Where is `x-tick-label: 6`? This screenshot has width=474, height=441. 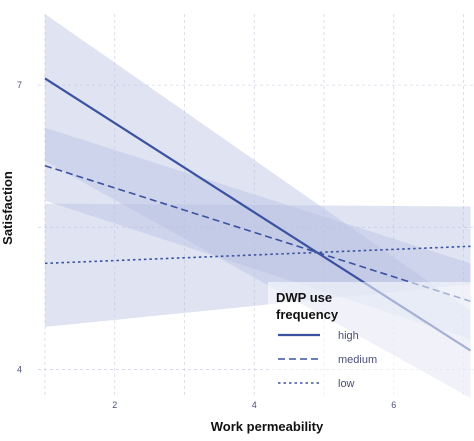
x-tick-label: 6 is located at coordinates (393, 405).